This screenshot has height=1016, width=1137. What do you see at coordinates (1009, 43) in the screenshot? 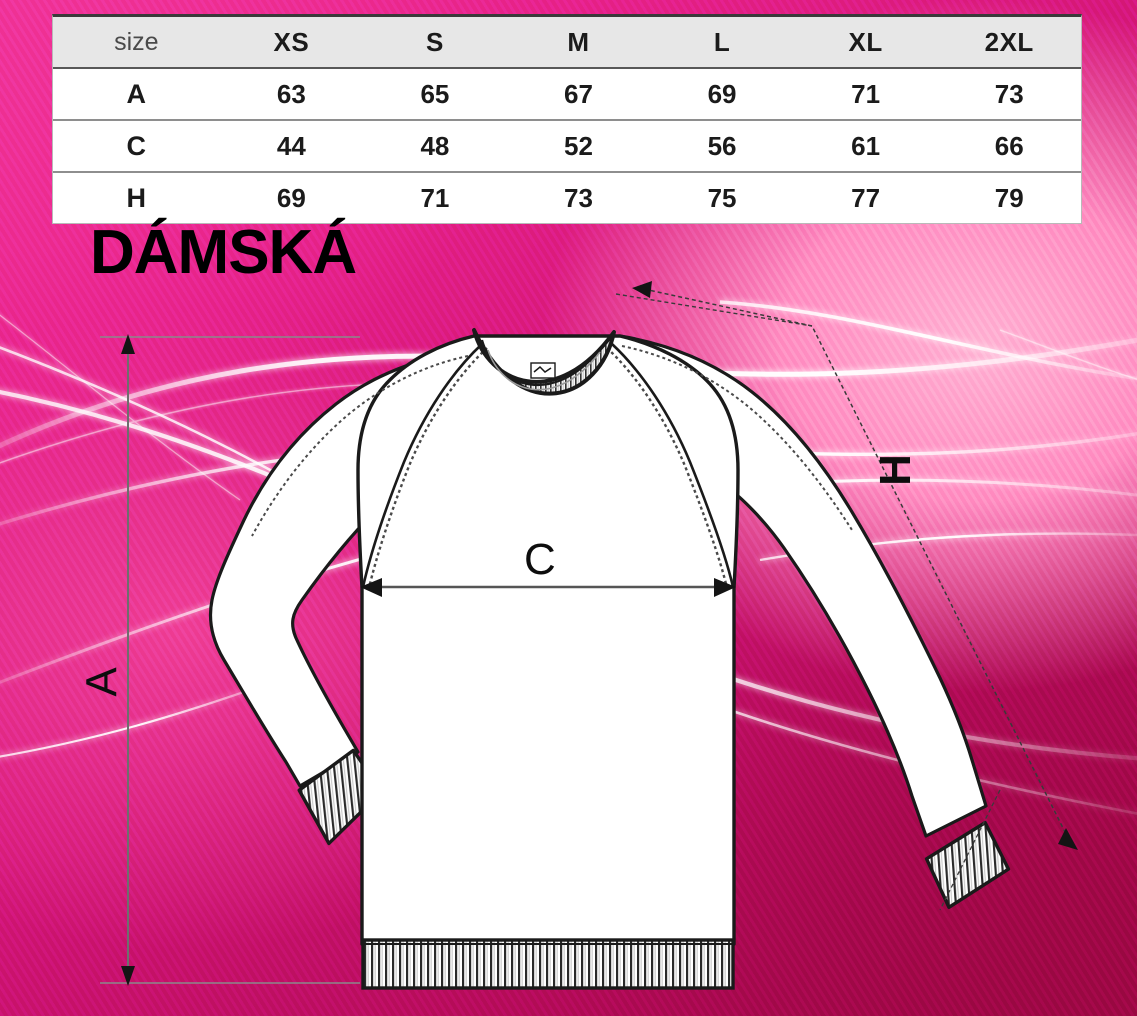
I see `table-header-2xl: 2XL` at bounding box center [1009, 43].